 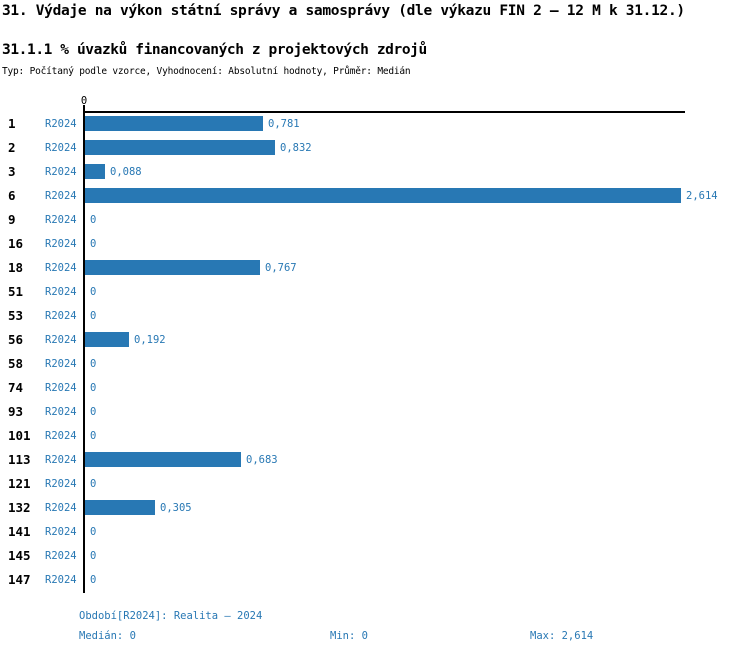 What do you see at coordinates (19, 459) in the screenshot?
I see `row-number: 113` at bounding box center [19, 459].